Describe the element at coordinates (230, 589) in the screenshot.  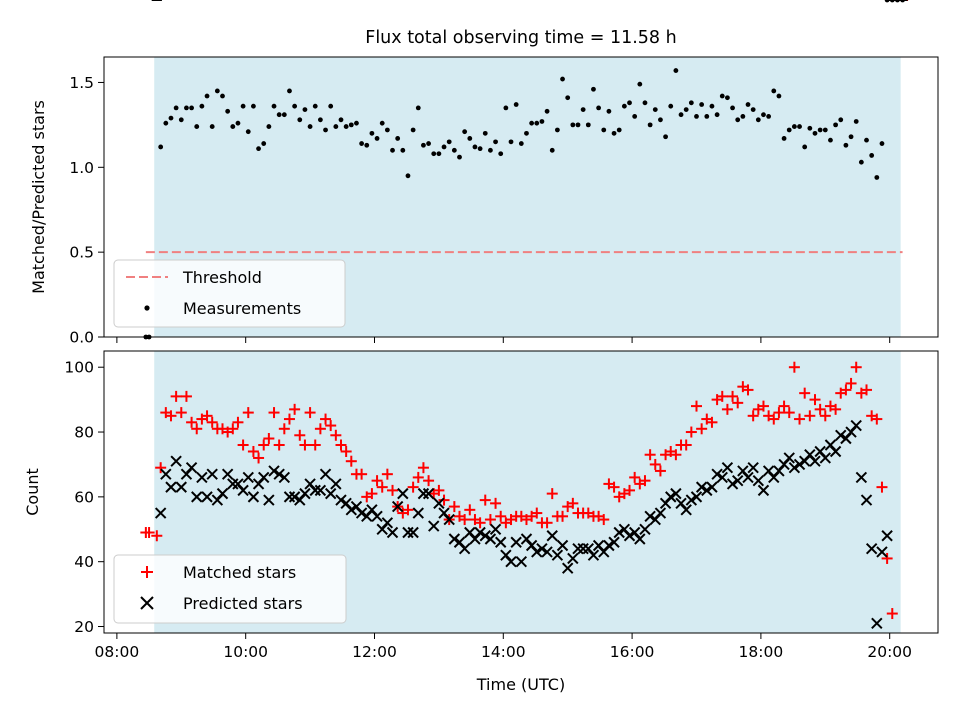
I see `bottom-legend: Matched stars Predicted stars` at that location.